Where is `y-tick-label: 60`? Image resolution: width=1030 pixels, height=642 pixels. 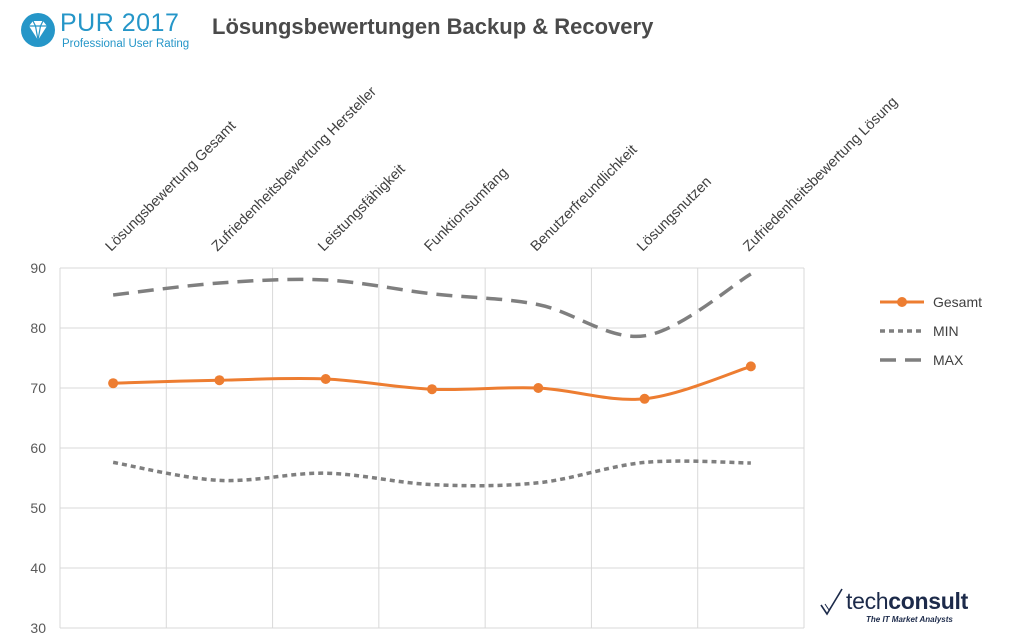
y-tick-label: 60 is located at coordinates (38, 448).